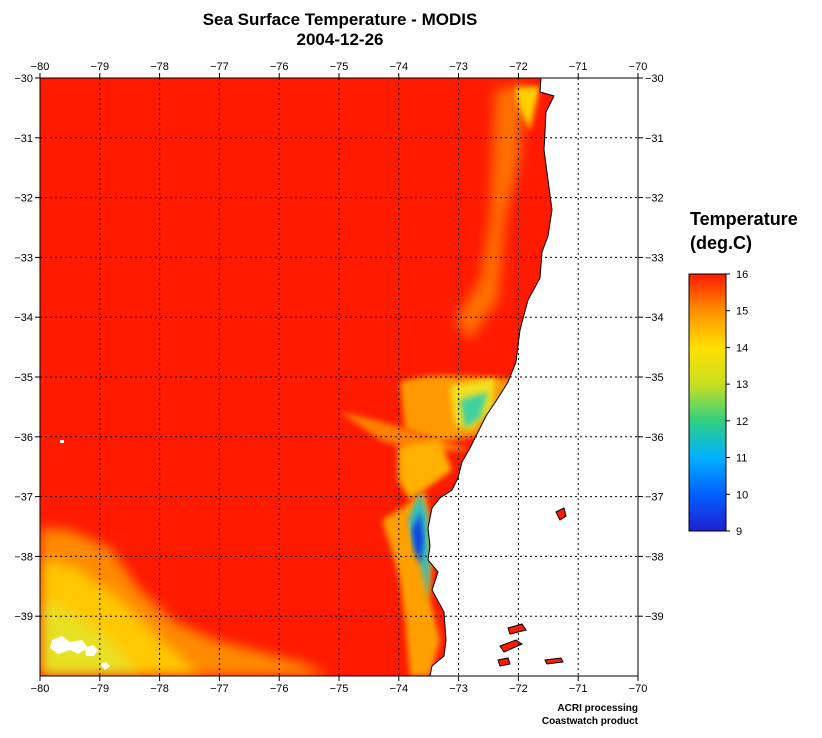  Describe the element at coordinates (742, 422) in the screenshot. I see `colorbar-tick-label: 12` at that location.